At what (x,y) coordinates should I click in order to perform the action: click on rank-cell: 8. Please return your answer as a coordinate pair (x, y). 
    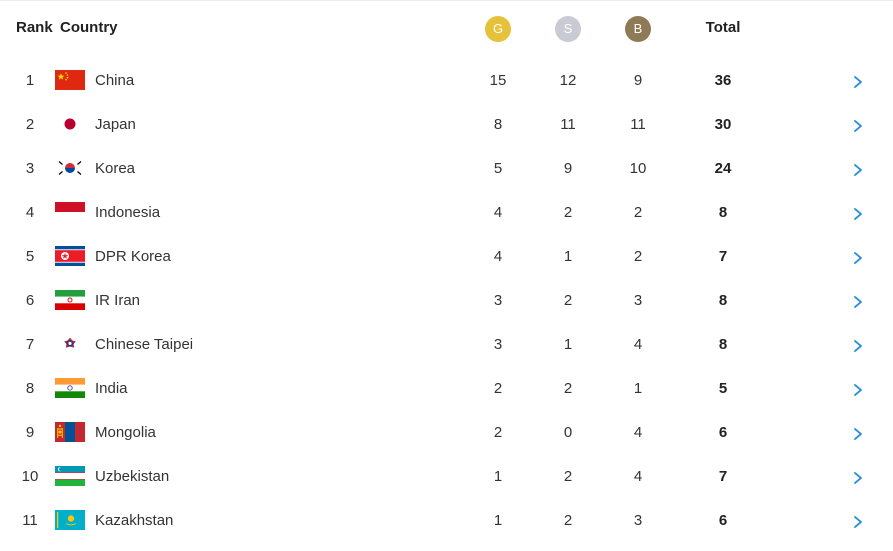
    Looking at the image, I should click on (30, 388).